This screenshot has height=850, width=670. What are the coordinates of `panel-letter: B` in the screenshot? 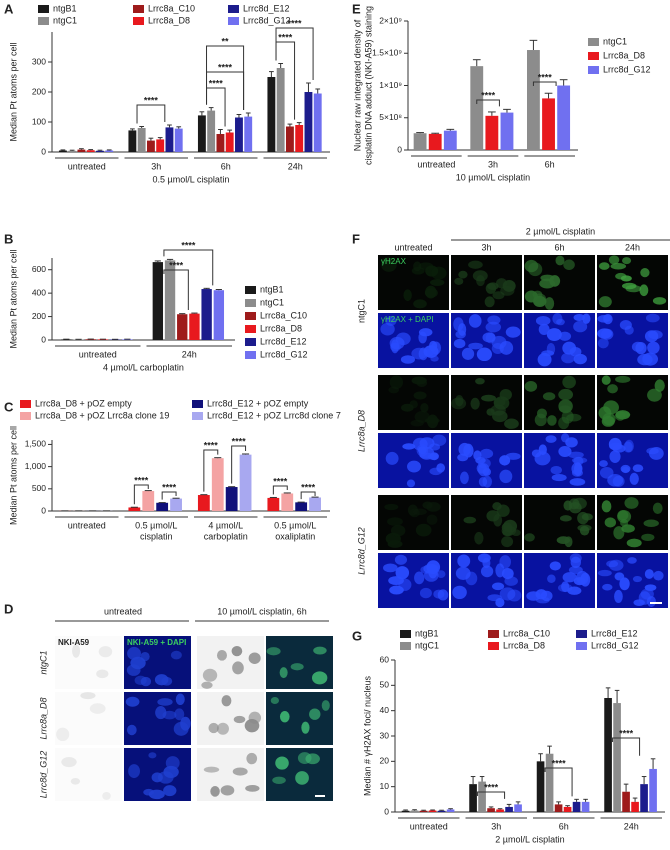 It's located at (8, 238).